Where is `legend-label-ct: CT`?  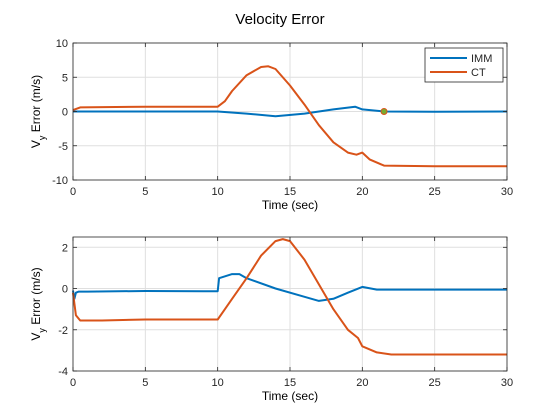
legend-label-ct: CT is located at coordinates (478, 73).